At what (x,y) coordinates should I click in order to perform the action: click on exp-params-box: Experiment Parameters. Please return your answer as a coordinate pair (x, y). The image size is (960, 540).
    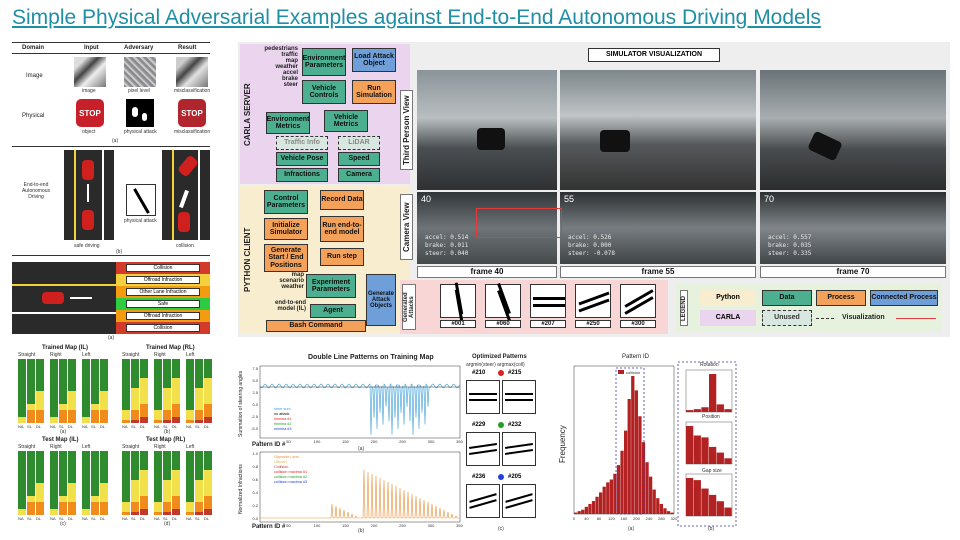
    Looking at the image, I should click on (331, 286).